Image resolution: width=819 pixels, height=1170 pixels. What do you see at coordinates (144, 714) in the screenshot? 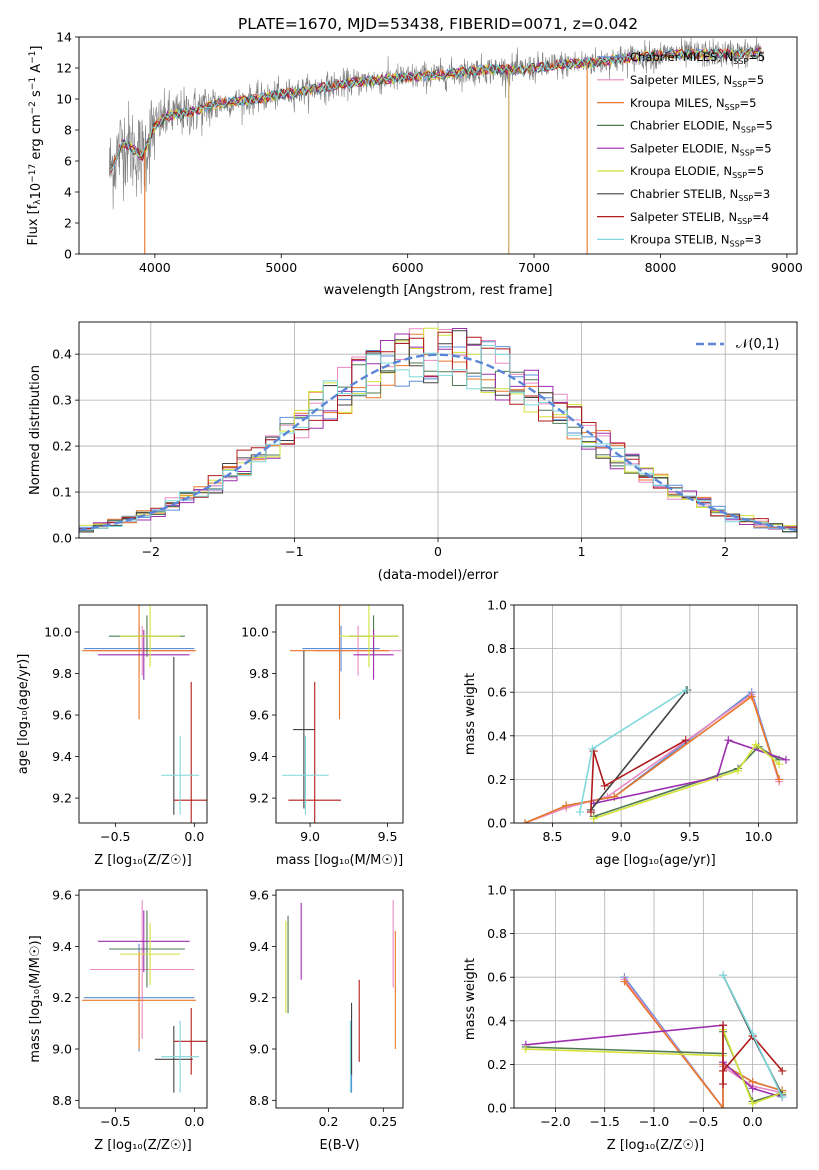
I see `age_vs_Z-plot-area` at bounding box center [144, 714].